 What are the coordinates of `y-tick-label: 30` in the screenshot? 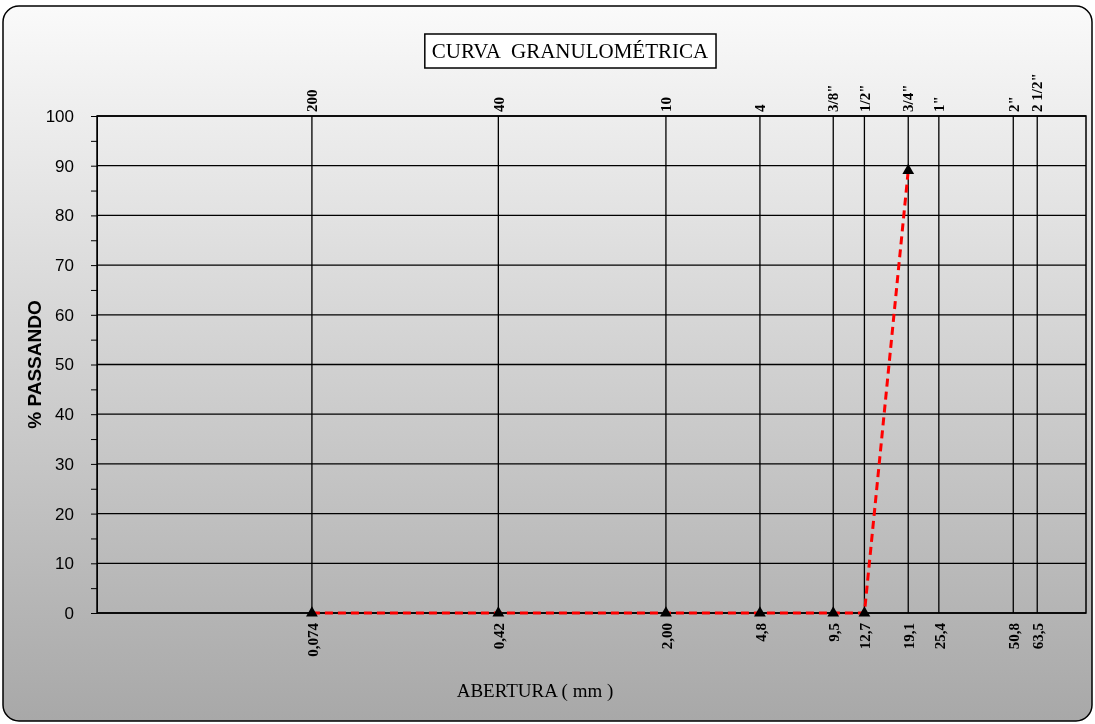 It's located at (64, 464).